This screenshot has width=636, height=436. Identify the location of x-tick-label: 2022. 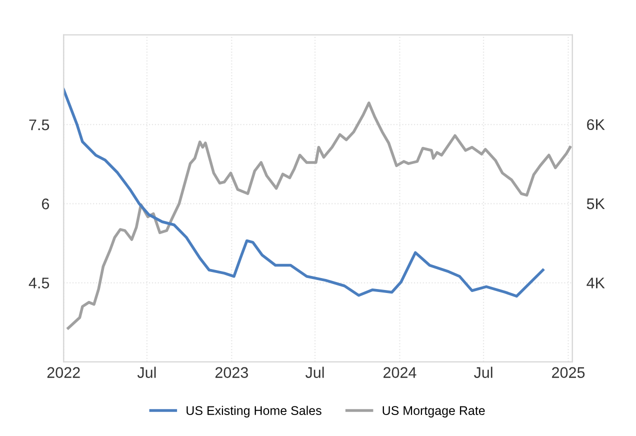
(63, 372).